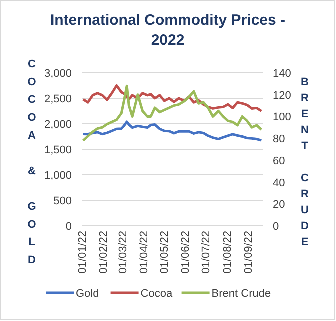 This screenshot has width=336, height=321. I want to click on x-tick-label: 01/09/22, so click(248, 252).